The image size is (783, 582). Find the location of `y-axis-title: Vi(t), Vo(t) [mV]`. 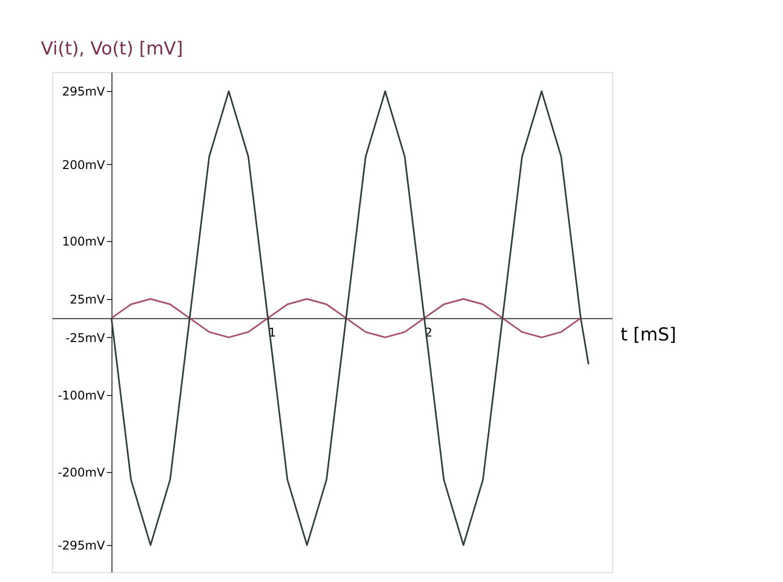

y-axis-title: Vi(t), Vo(t) [mV] is located at coordinates (112, 49).